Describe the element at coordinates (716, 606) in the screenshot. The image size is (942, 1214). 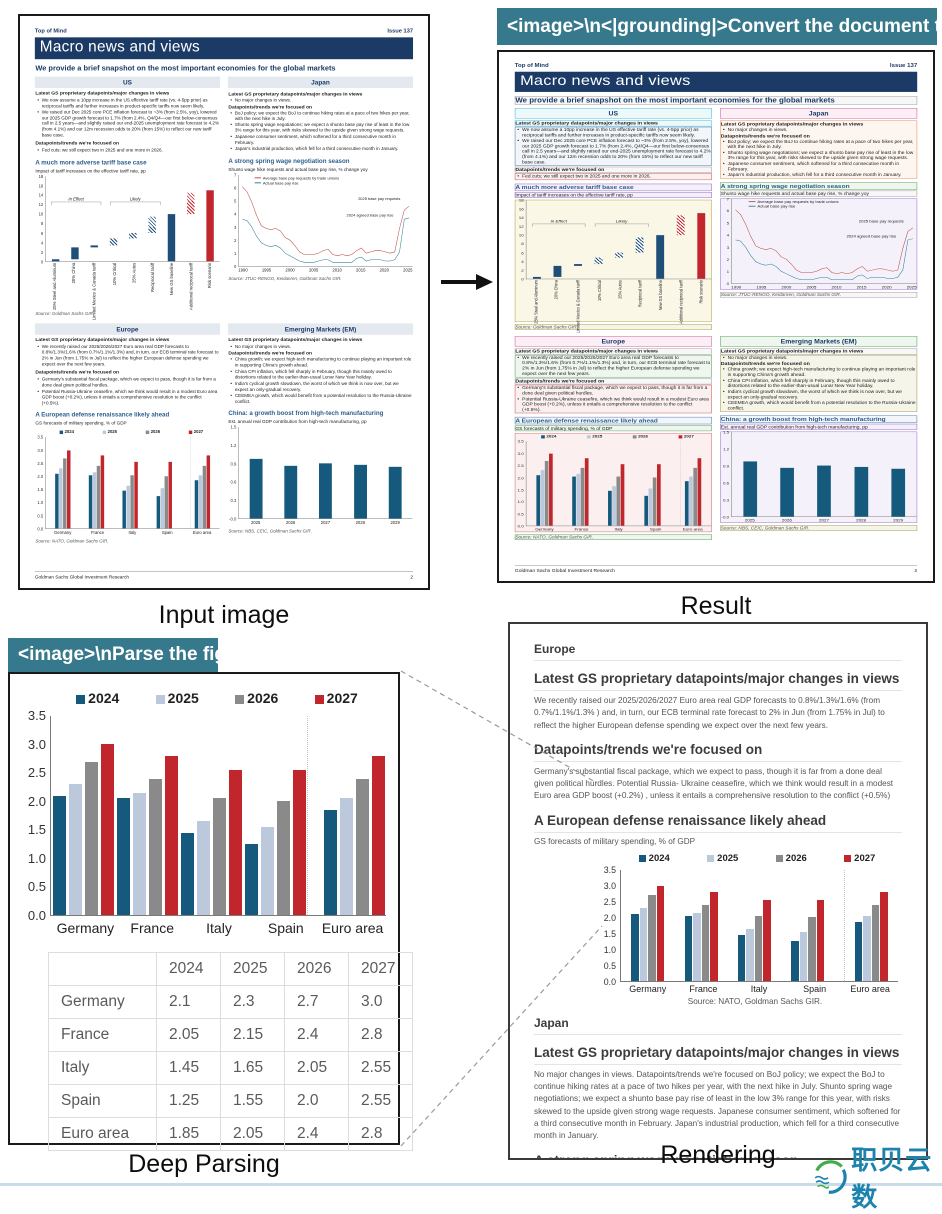
I see `result-caption: Result` at that location.